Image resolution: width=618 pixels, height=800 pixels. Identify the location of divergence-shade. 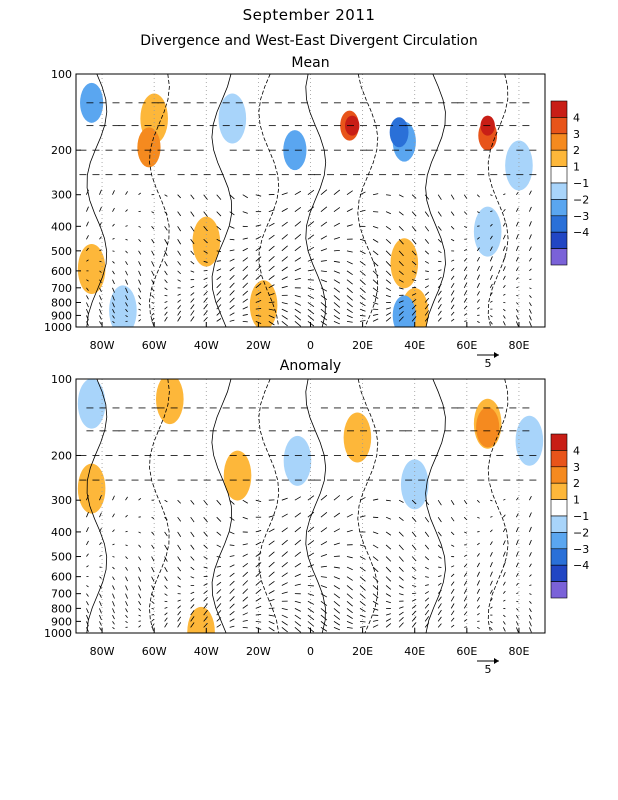
(237, 475).